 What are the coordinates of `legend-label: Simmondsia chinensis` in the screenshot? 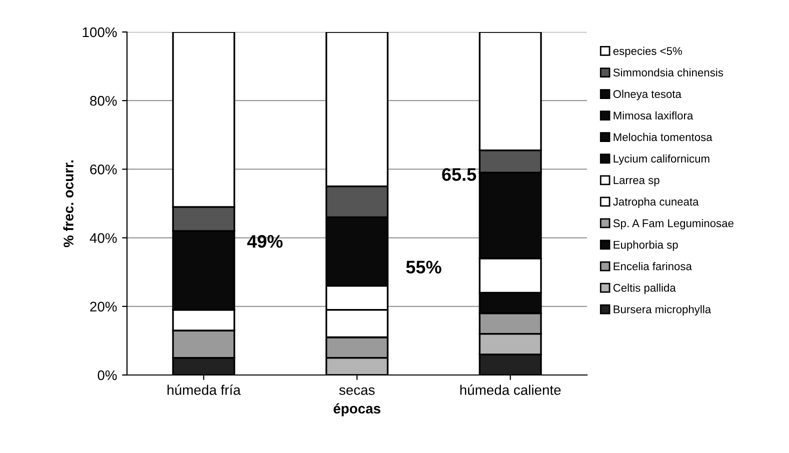 It's located at (668, 72).